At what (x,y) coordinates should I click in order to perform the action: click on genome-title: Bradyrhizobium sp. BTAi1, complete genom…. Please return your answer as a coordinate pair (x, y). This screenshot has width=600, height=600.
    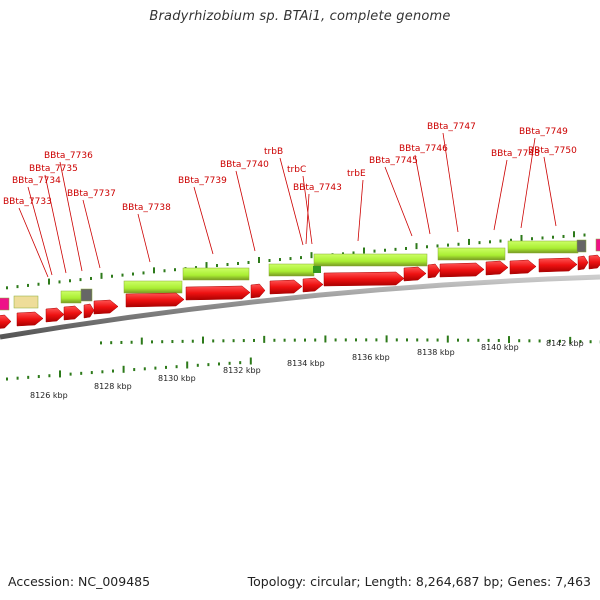
    Looking at the image, I should click on (300, 16).